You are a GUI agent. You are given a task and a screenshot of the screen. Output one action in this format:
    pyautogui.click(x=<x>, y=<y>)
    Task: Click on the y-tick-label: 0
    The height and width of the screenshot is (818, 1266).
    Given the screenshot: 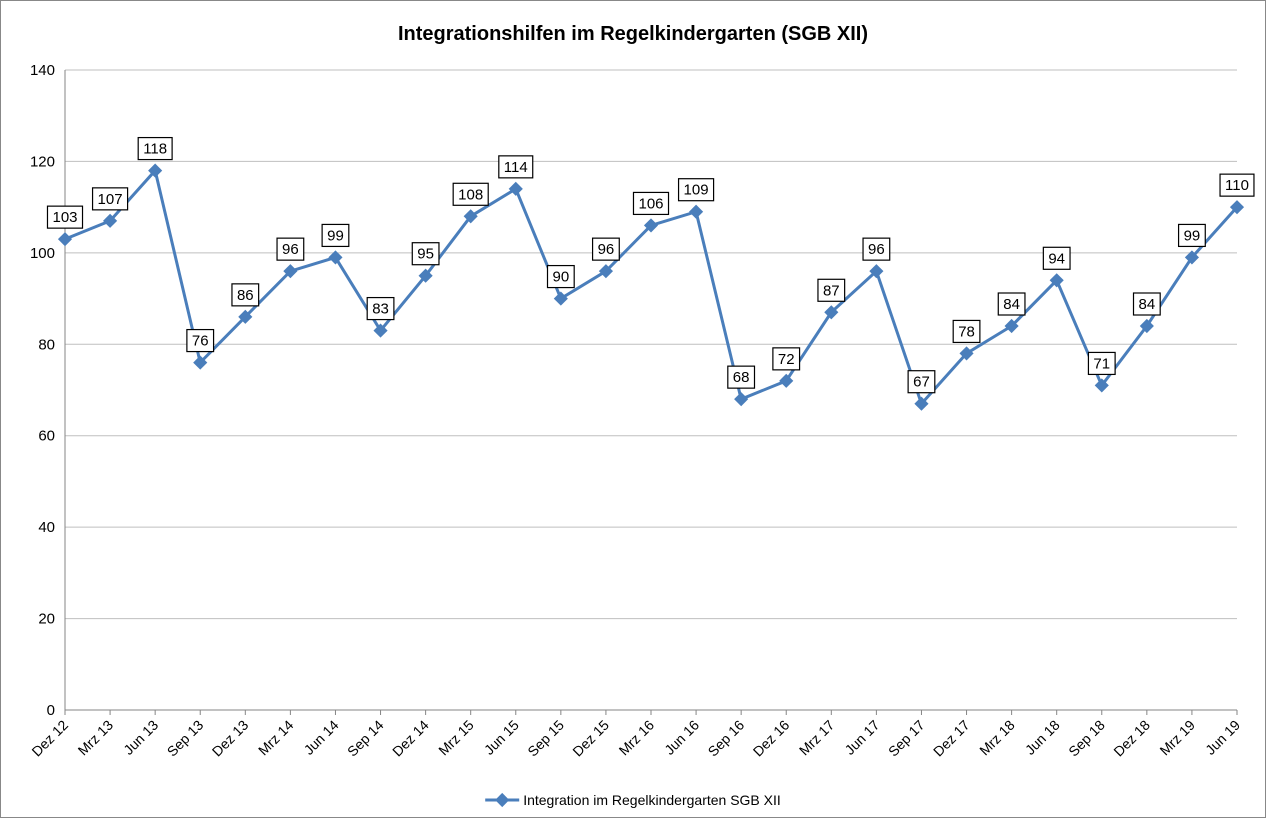 What is the action you would take?
    pyautogui.click(x=51, y=710)
    